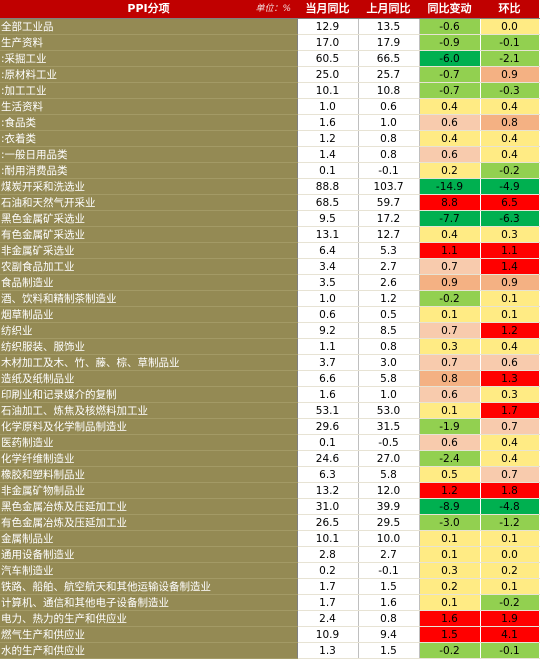 This screenshot has height=669, width=540. Describe the element at coordinates (450, 458) in the screenshot. I see `yoy-change-cell: -2.4` at that location.